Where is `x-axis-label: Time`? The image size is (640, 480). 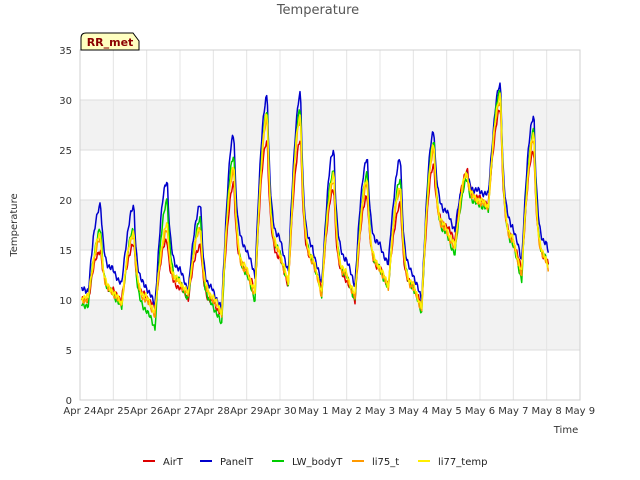
x-axis-label: Time is located at coordinates (565, 430).